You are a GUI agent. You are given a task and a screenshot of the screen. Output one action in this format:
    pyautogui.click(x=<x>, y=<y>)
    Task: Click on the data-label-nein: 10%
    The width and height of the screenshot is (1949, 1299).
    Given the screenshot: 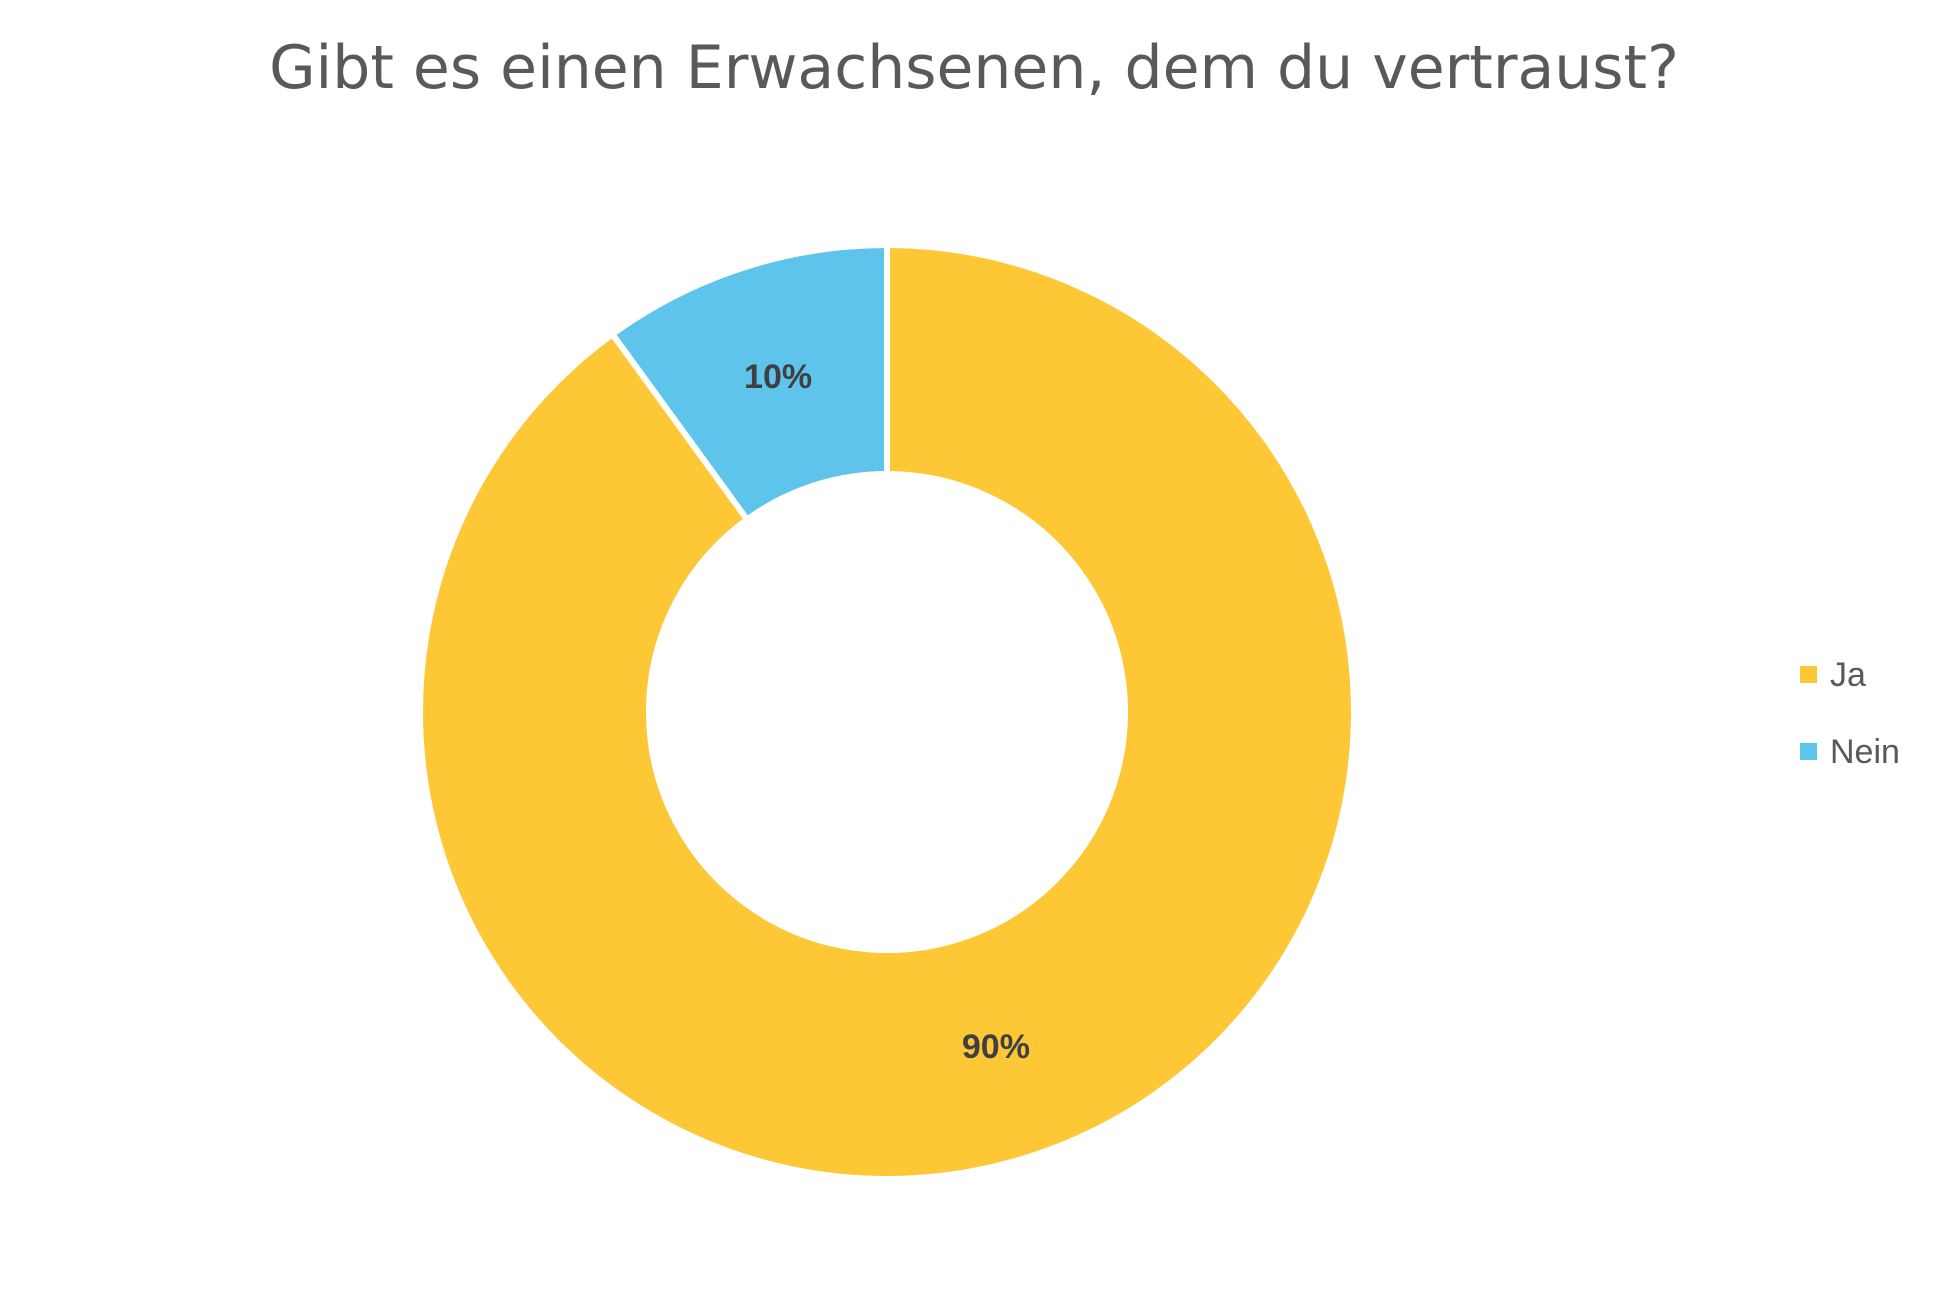 What is the action you would take?
    pyautogui.click(x=778, y=377)
    